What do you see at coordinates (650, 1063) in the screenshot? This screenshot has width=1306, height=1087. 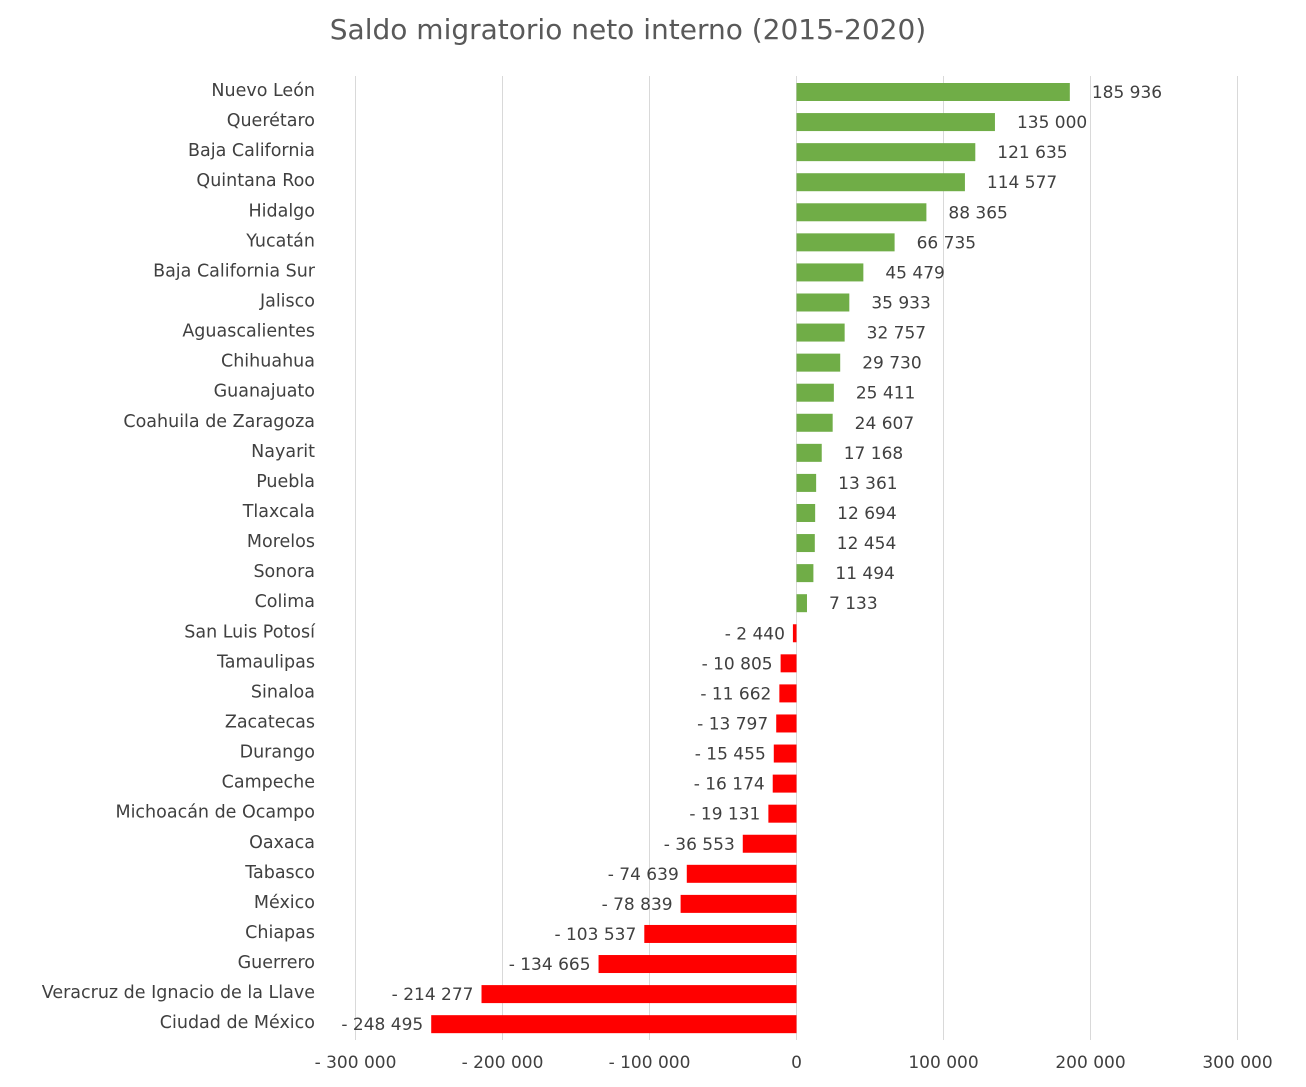 I see `x-tick-label: - 100 000` at bounding box center [650, 1063].